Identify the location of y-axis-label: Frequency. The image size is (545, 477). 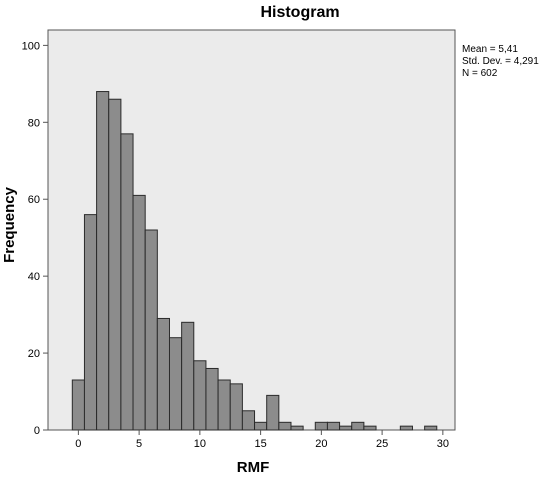
(9, 224).